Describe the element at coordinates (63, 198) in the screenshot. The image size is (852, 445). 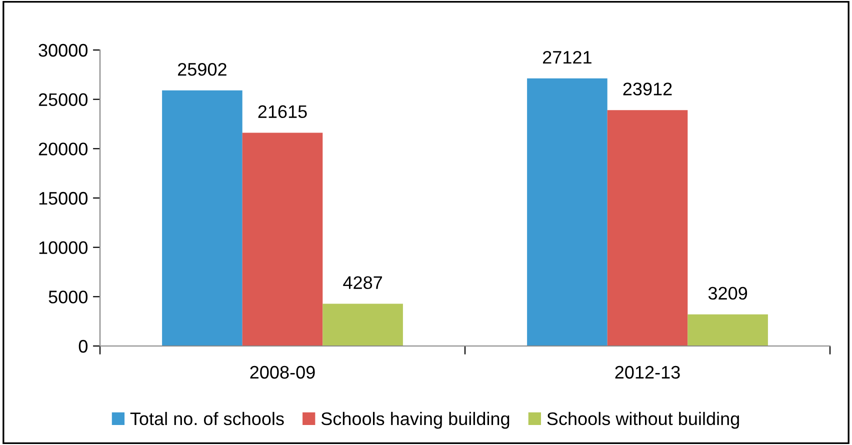
I see `y-tick-label: 15000` at that location.